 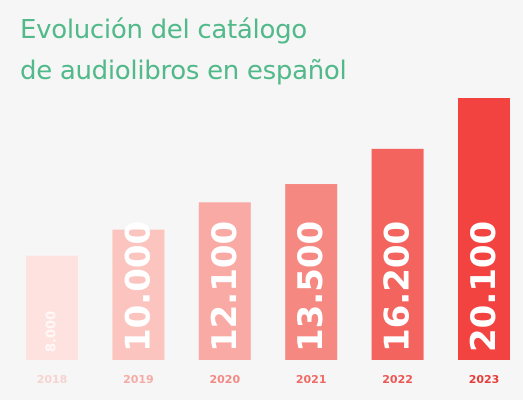 I want to click on bar-2021, so click(x=311, y=272).